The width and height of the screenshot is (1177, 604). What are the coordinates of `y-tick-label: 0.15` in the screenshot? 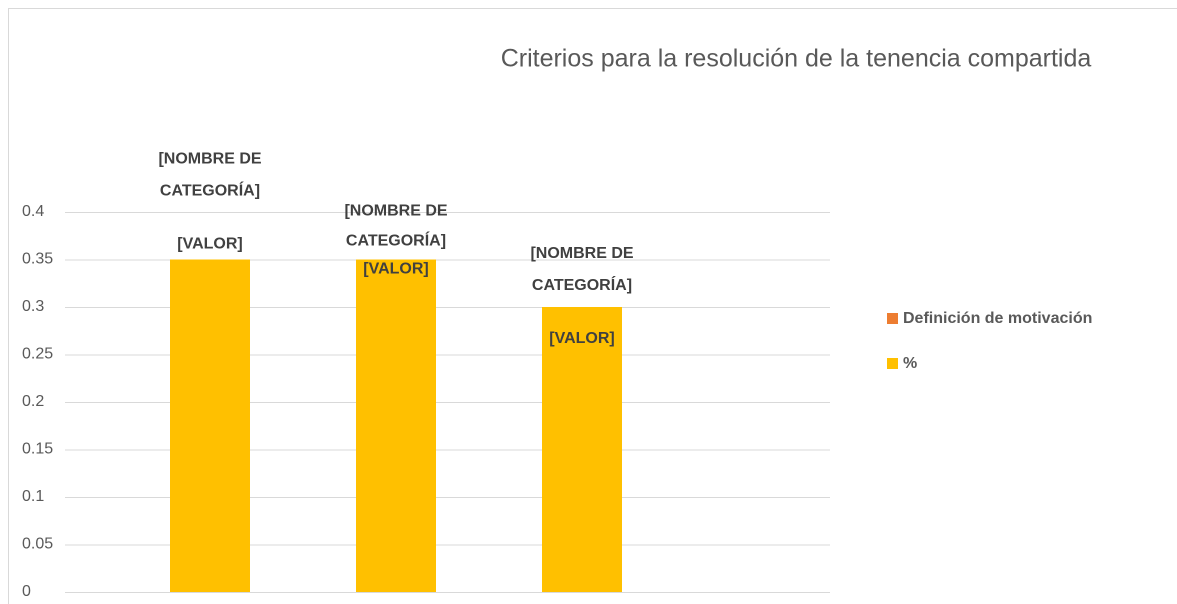 It's located at (37, 449).